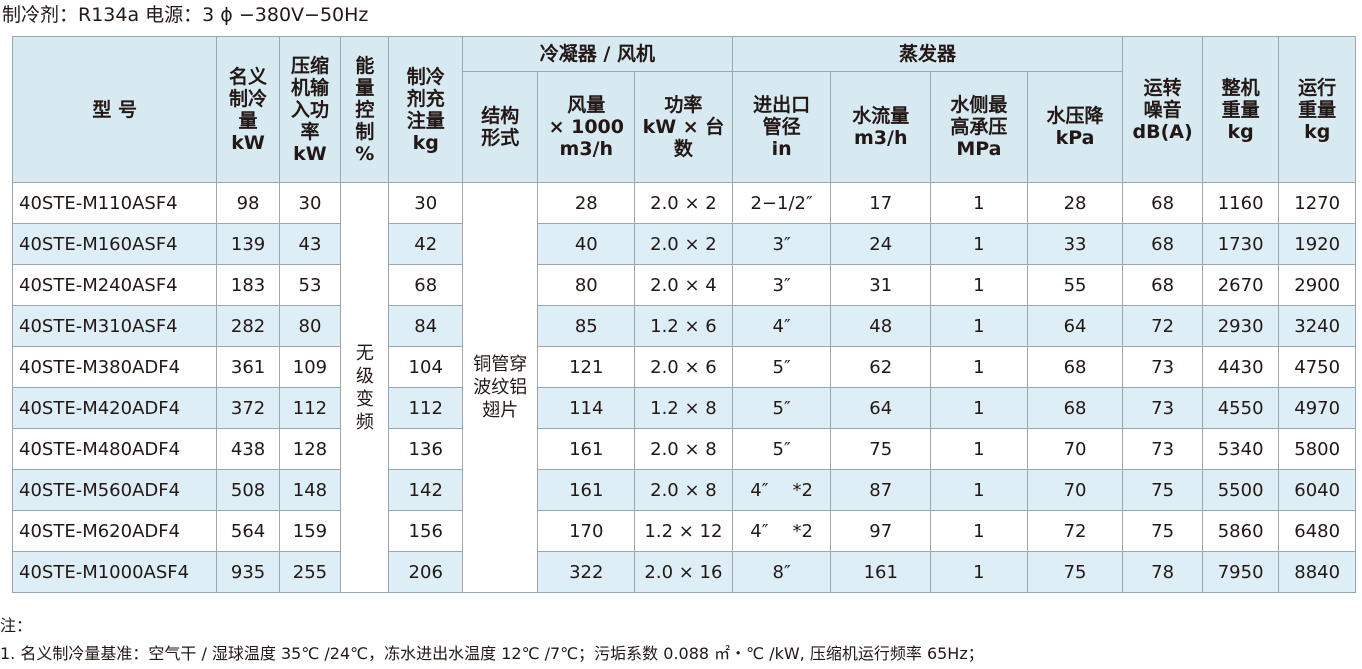 Image resolution: width=1362 pixels, height=669 pixels. What do you see at coordinates (310, 203) in the screenshot?
I see `cell-power: 30` at bounding box center [310, 203].